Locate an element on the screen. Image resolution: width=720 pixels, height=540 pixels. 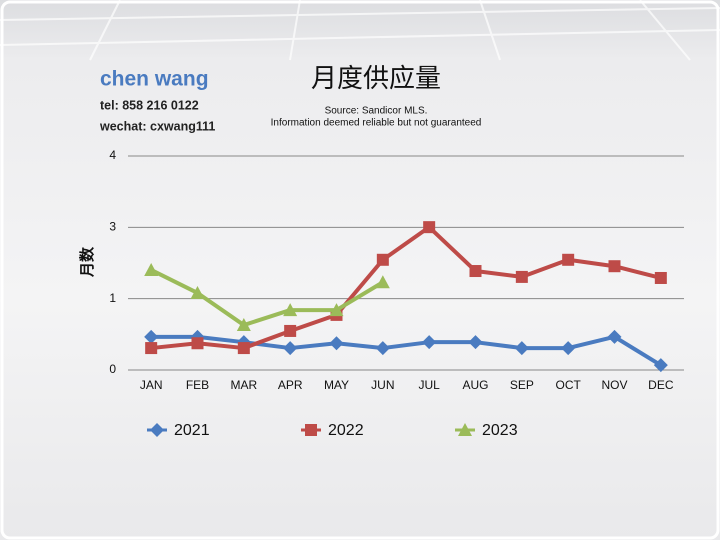
y-tick-label: 4 is located at coordinates (112, 155).